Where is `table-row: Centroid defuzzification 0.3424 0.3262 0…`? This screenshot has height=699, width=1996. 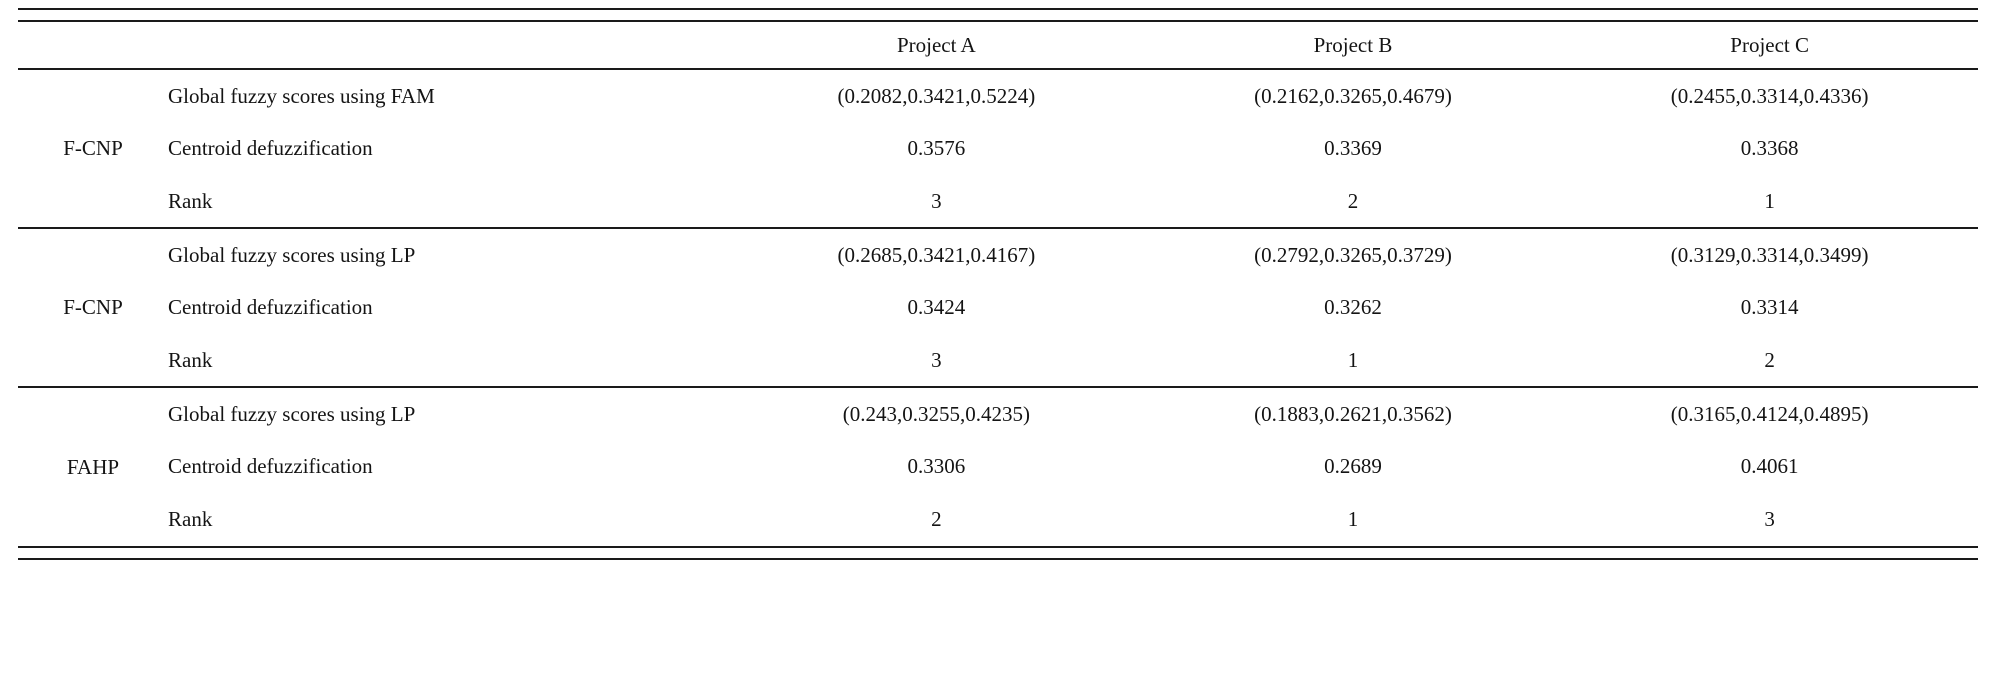
table-row: Centroid defuzzification 0.3424 0.3262 0… is located at coordinates (998, 307).